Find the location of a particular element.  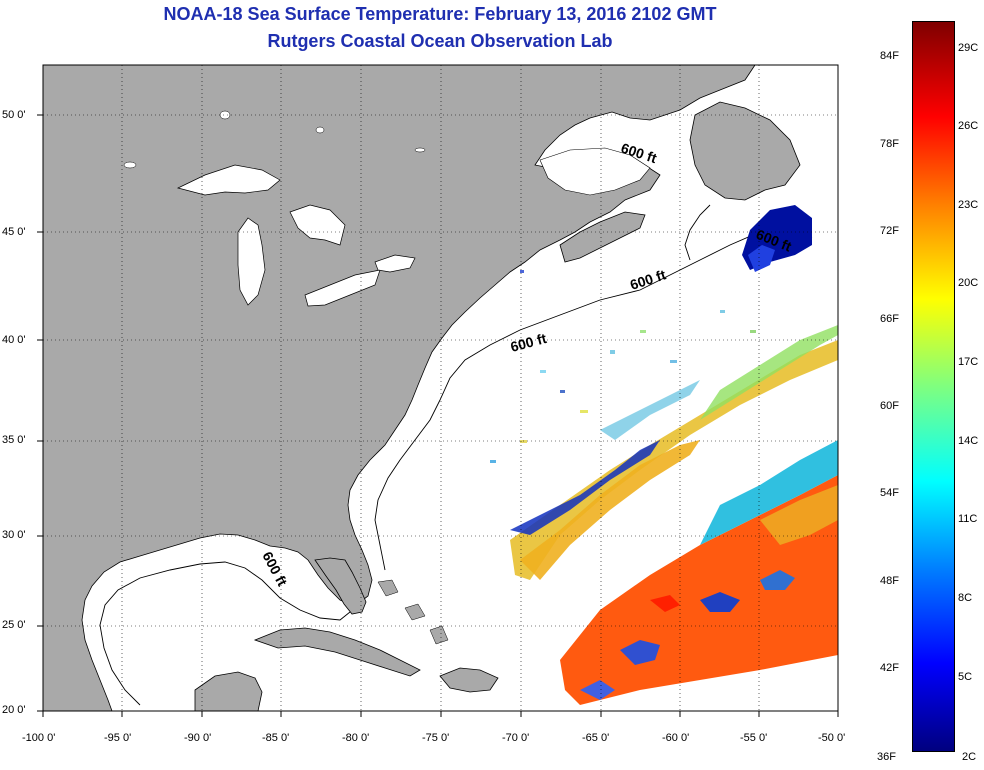

lat-label: 25 0' is located at coordinates (14, 625).